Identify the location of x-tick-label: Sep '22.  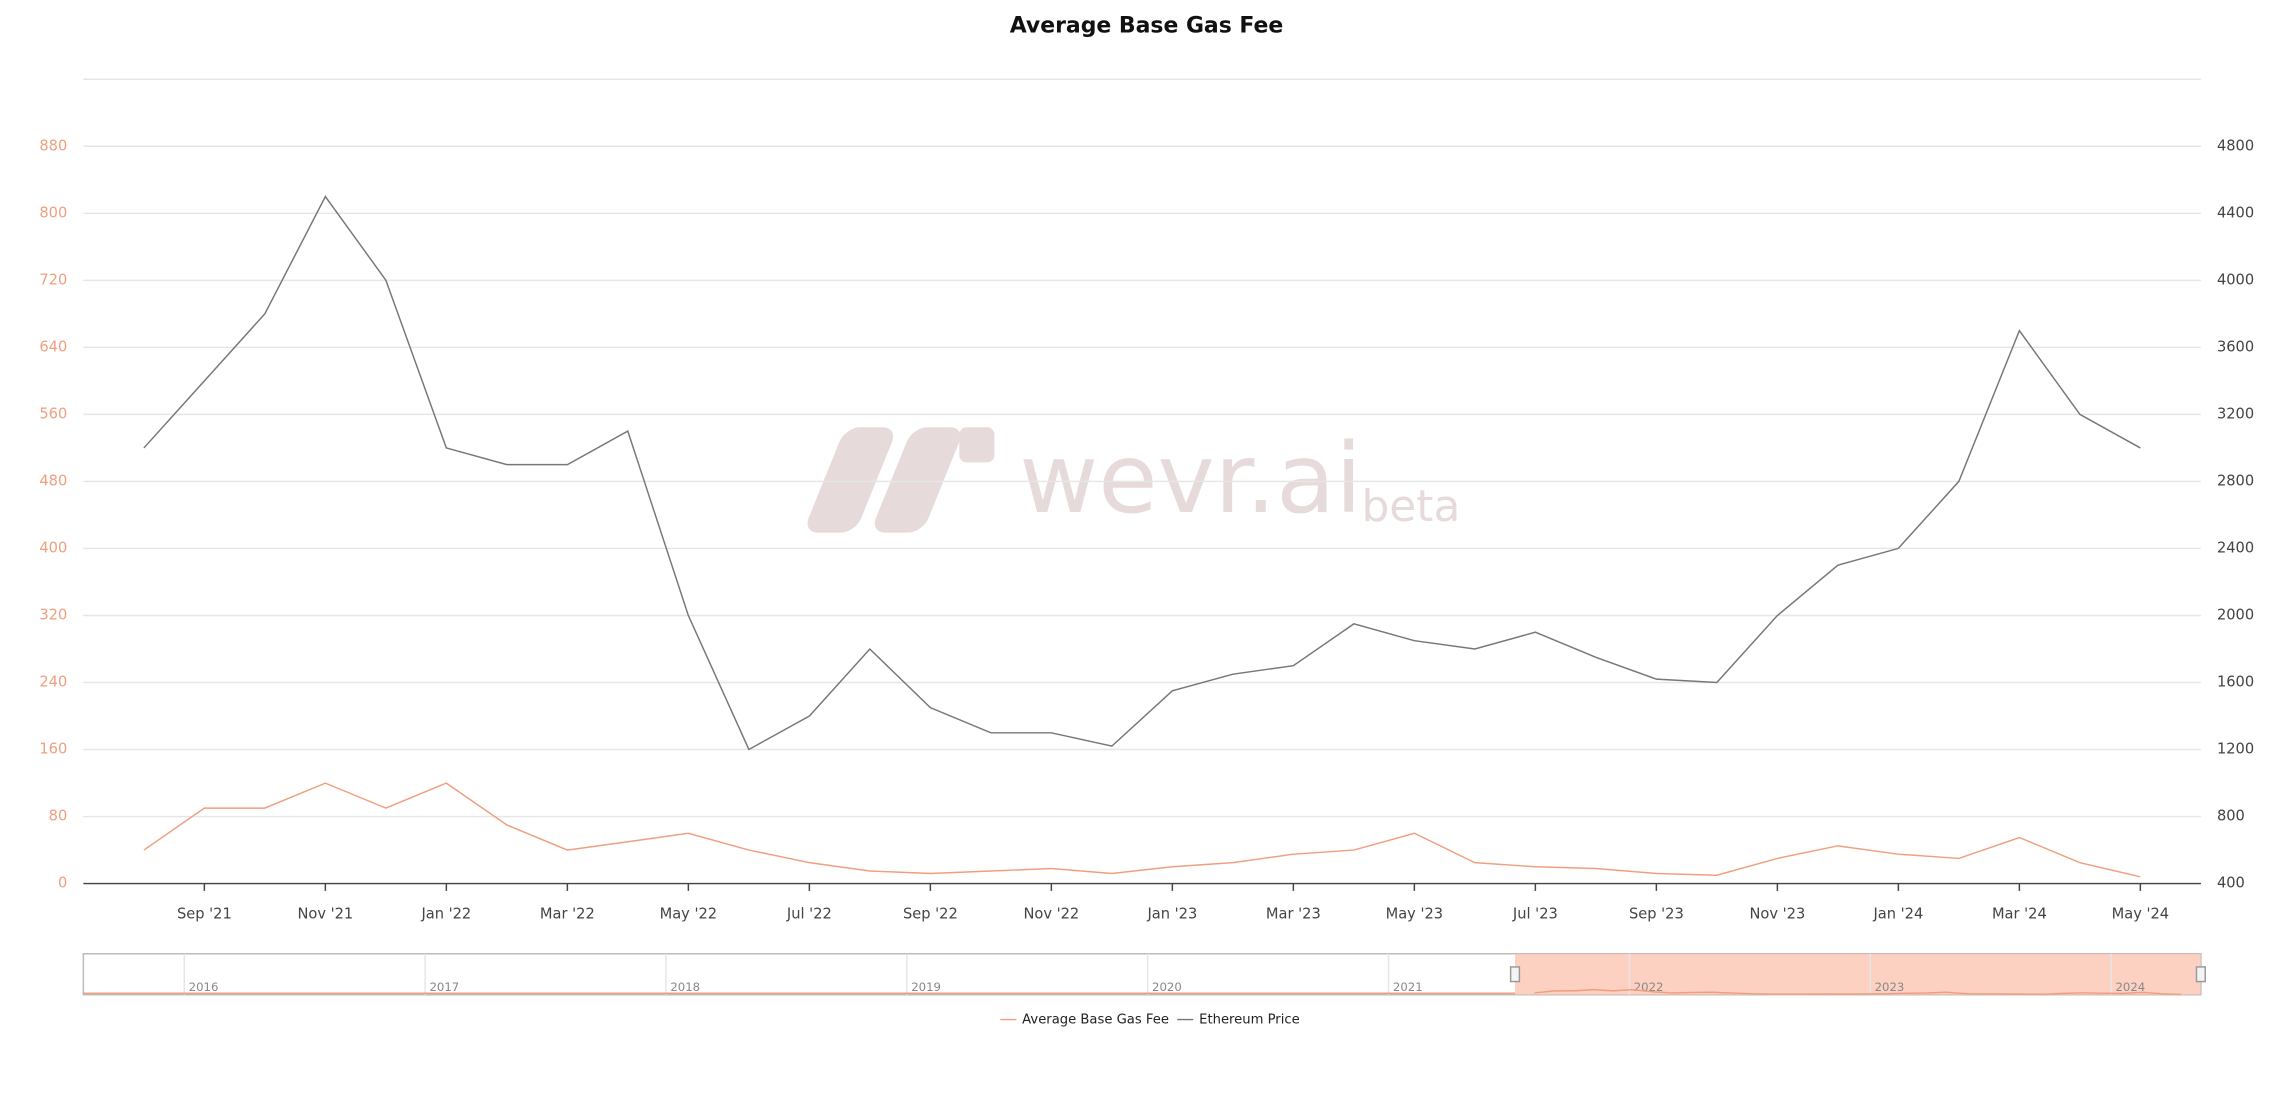
(930, 913).